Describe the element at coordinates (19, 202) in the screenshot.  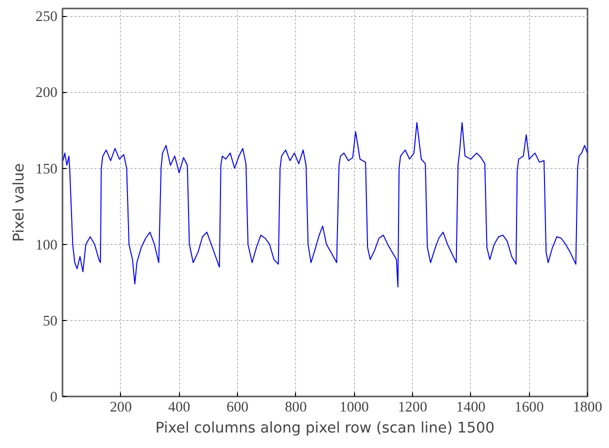
I see `y-axis-title: Pixel value` at that location.